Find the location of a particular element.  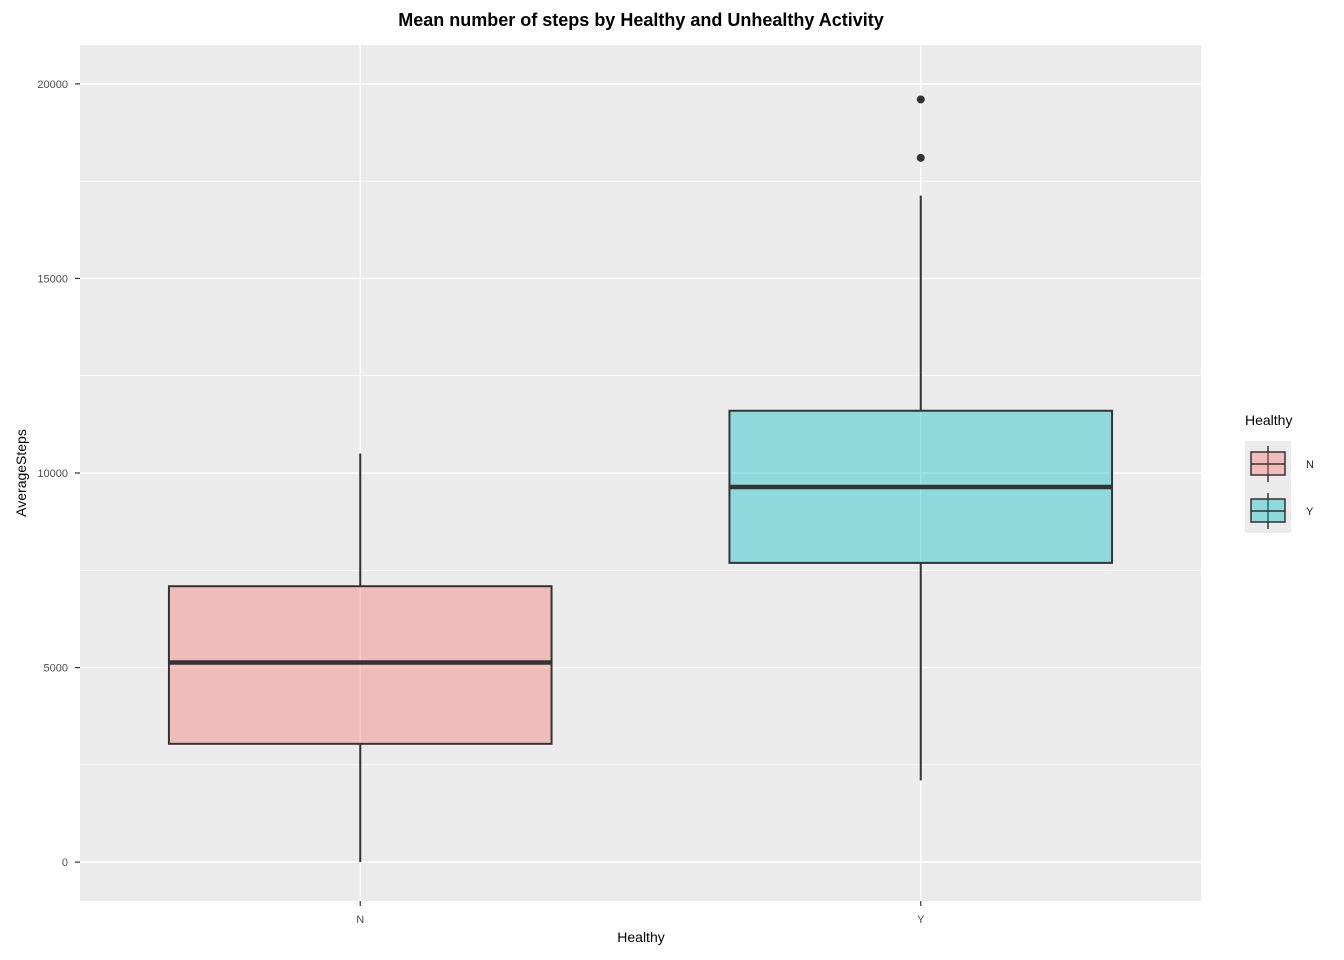

y-axis-title: AverageSteps is located at coordinates (21, 473).